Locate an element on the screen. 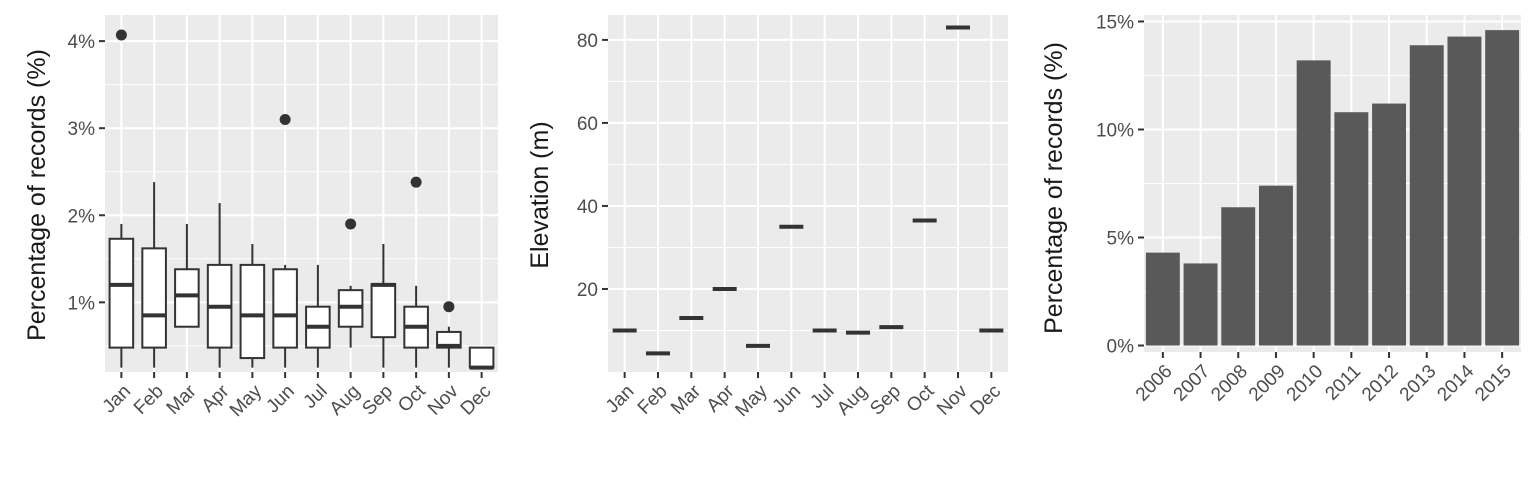  box-Oct is located at coordinates (416, 272).